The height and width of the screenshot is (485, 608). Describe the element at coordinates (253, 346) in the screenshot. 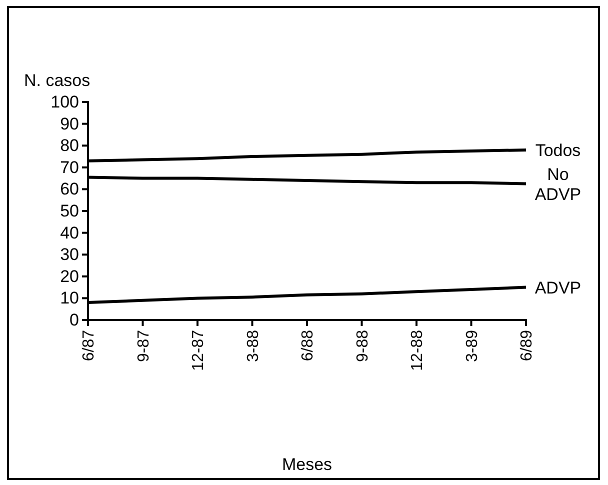

I see `x-tick-label: 3-88` at that location.